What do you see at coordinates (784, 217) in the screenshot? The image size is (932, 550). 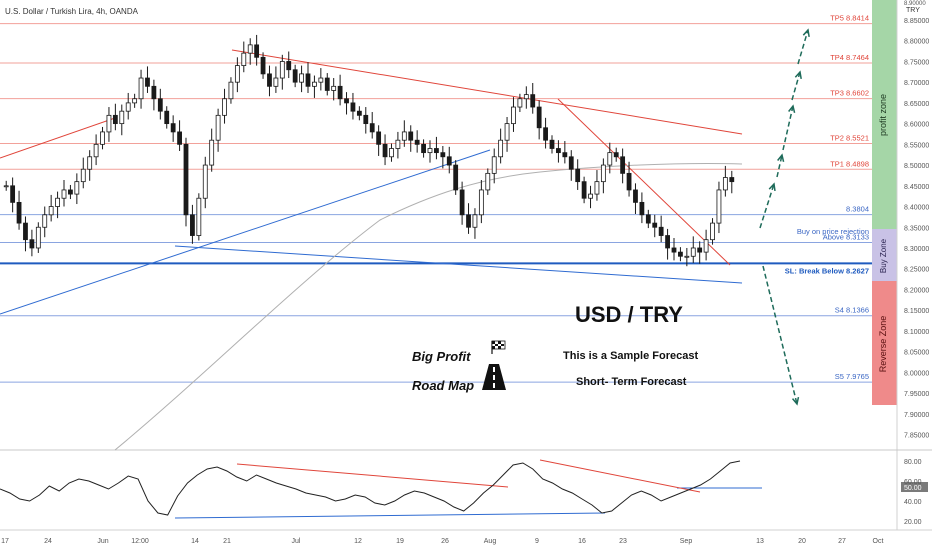 I see `forecast-arrows` at bounding box center [784, 217].